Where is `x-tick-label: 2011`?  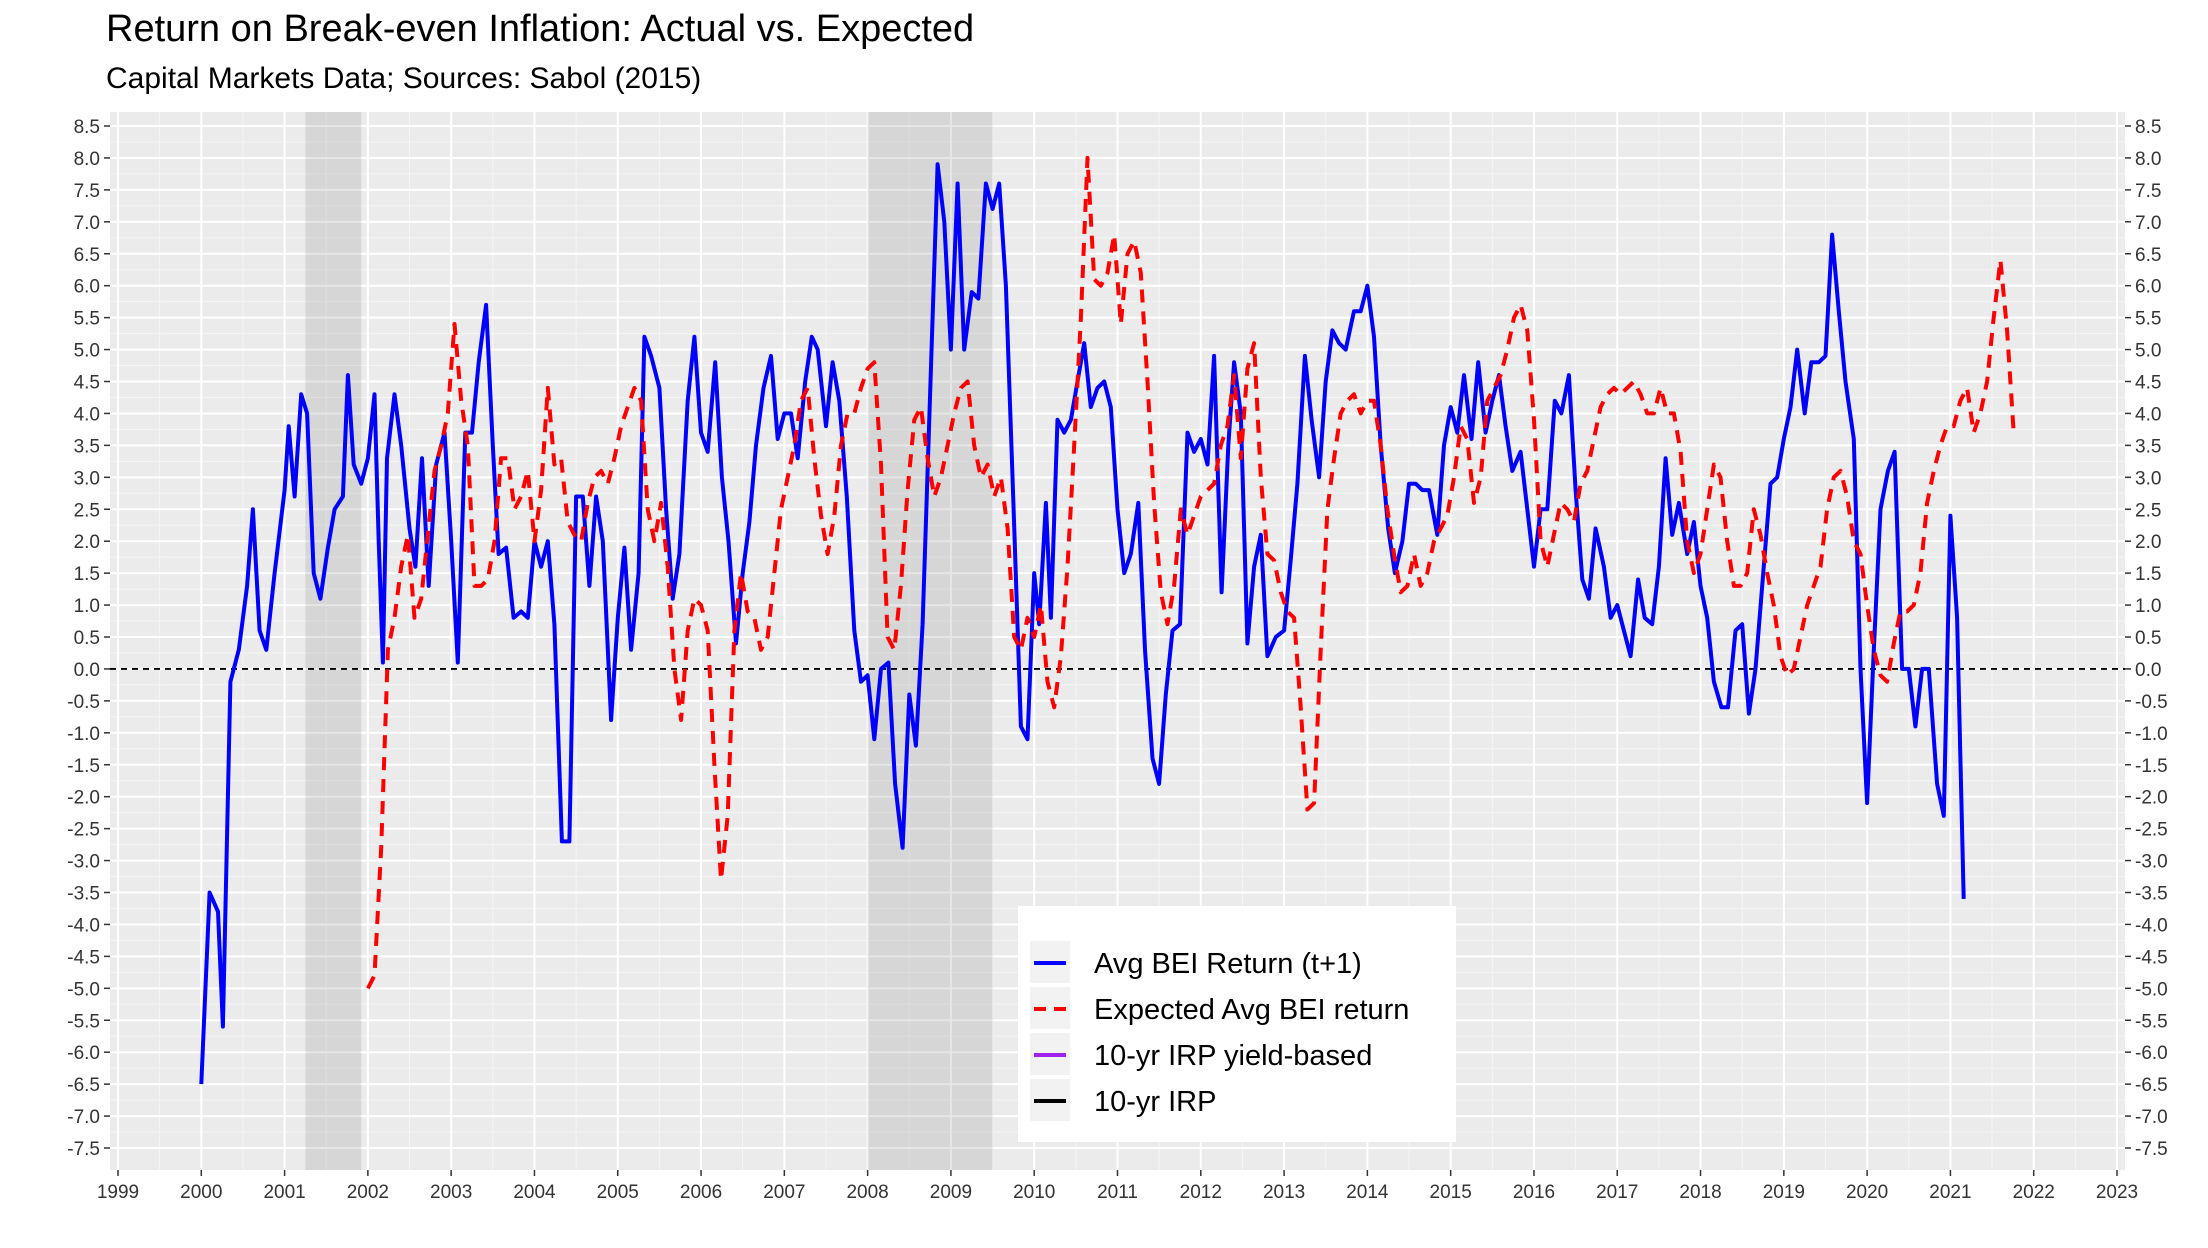
x-tick-label: 2011 is located at coordinates (1117, 1192).